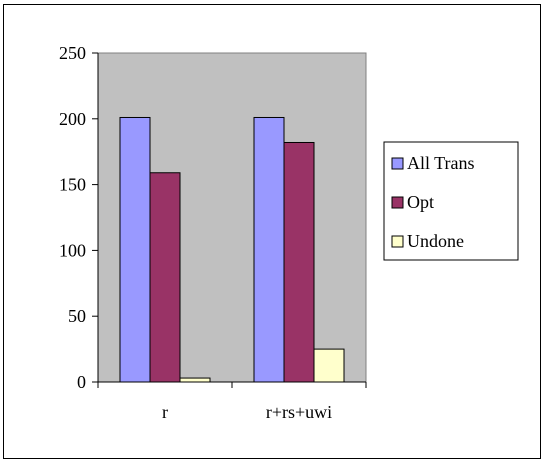  I want to click on legend: All Trans Opt Undone, so click(451, 201).